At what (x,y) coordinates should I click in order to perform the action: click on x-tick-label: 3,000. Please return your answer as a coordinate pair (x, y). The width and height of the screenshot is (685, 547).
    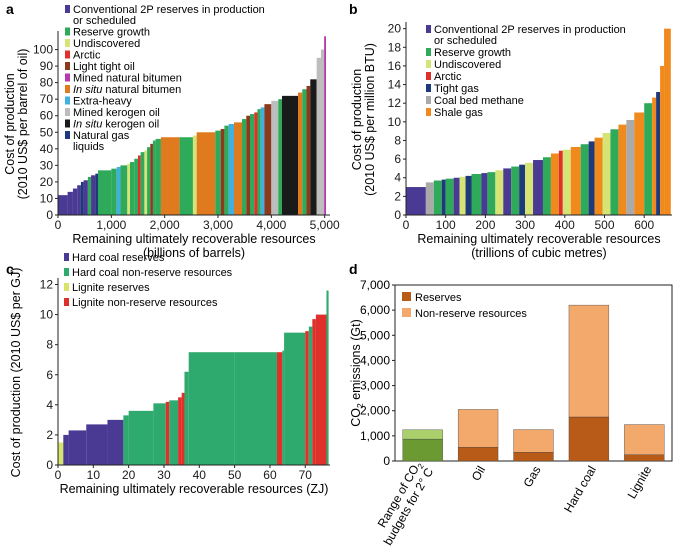
    Looking at the image, I should click on (218, 225).